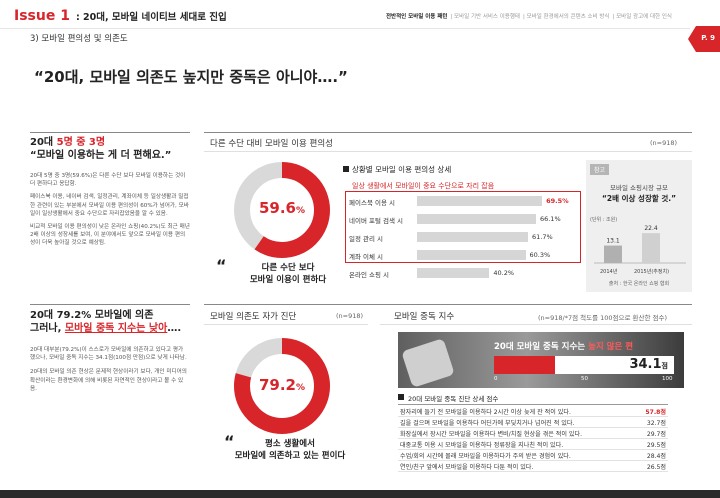  I want to click on bar-value: 61.7%, so click(542, 237).